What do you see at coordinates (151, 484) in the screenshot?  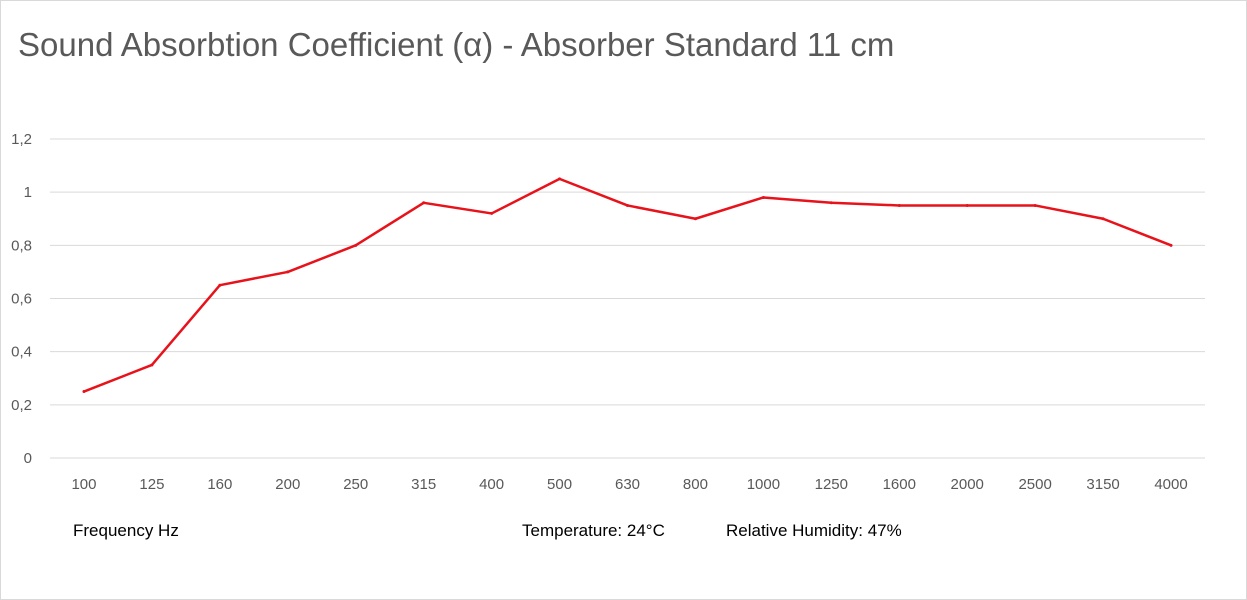 I see `x-tick-label: 125` at bounding box center [151, 484].